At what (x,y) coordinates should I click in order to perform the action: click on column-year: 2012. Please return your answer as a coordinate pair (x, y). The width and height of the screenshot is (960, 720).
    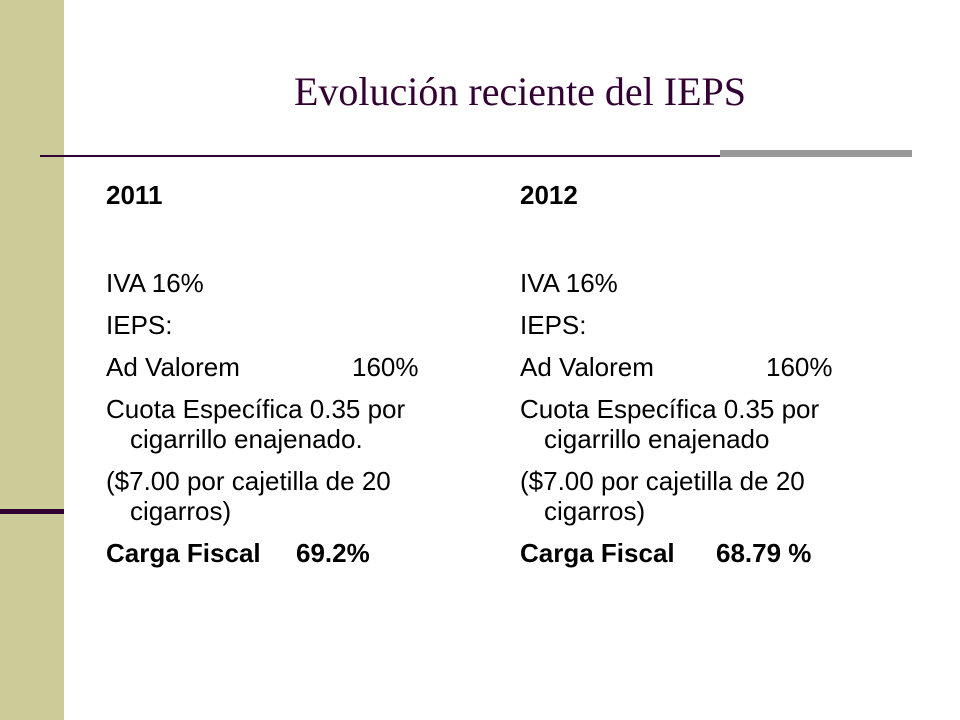
    Looking at the image, I should click on (549, 195).